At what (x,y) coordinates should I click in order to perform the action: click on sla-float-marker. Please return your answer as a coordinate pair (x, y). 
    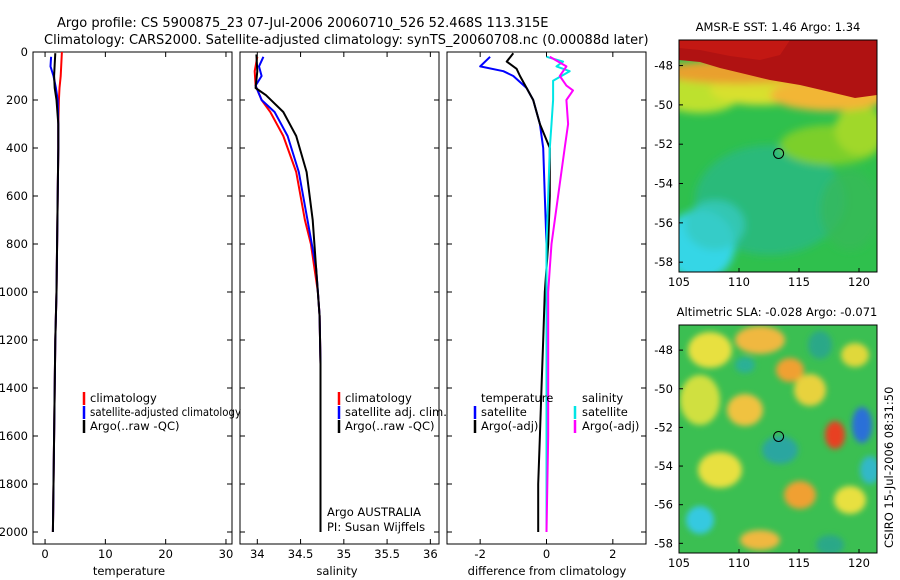
    Looking at the image, I should click on (779, 436).